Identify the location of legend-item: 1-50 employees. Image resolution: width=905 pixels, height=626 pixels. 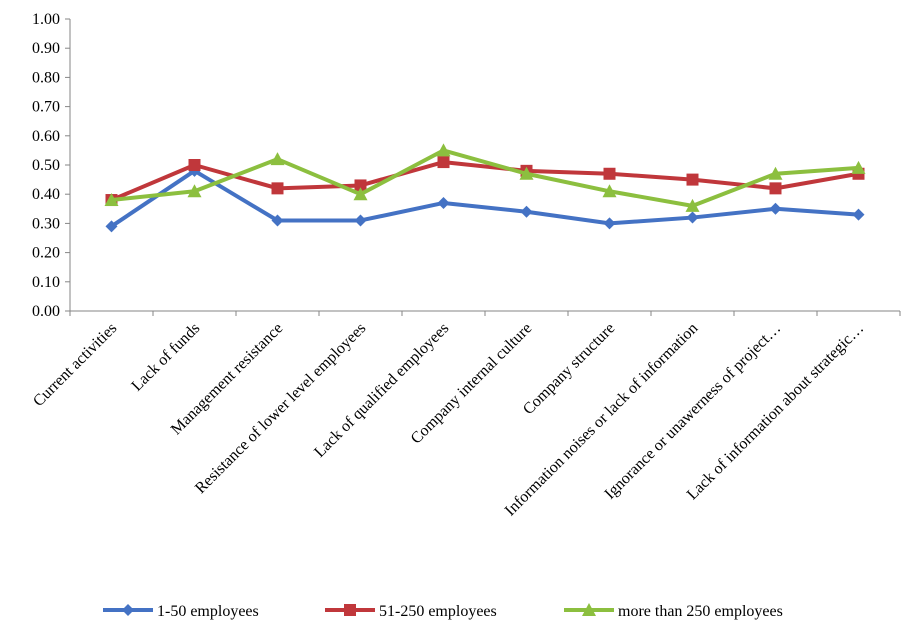
(181, 611).